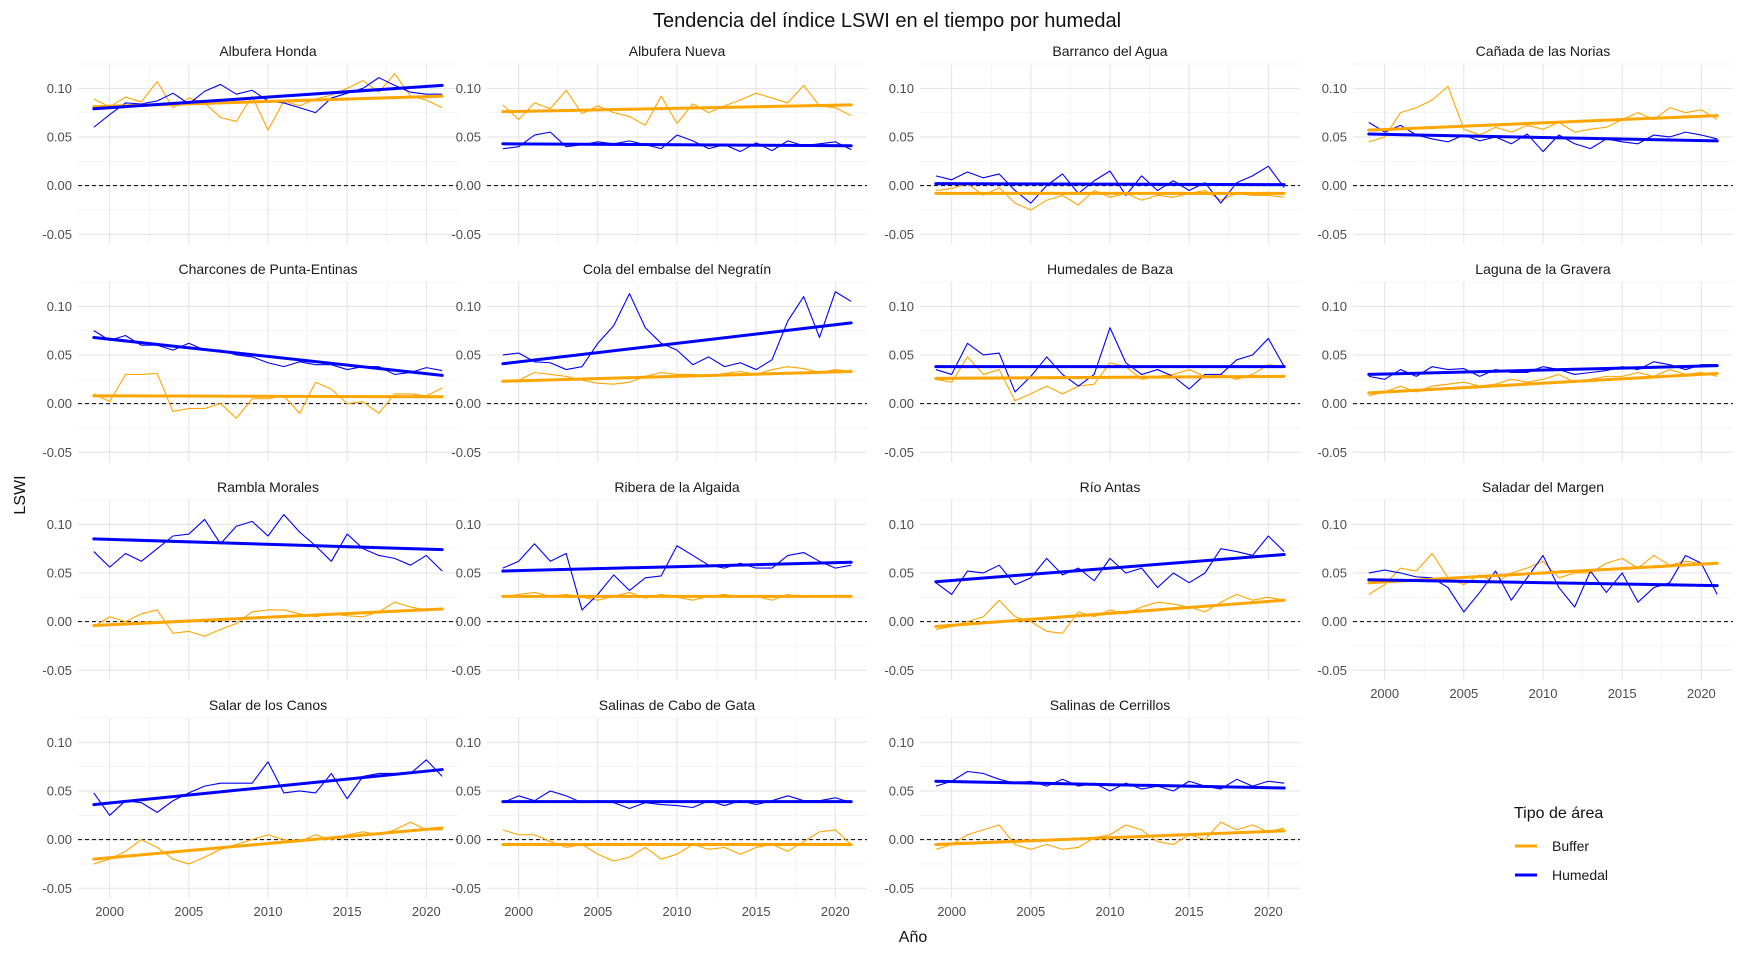 Image resolution: width=1764 pixels, height=960 pixels. I want to click on panel-canada-de-las-norias: Cañada de las Norias -0.05 0.00 0.05 0.10, so click(1525, 143).